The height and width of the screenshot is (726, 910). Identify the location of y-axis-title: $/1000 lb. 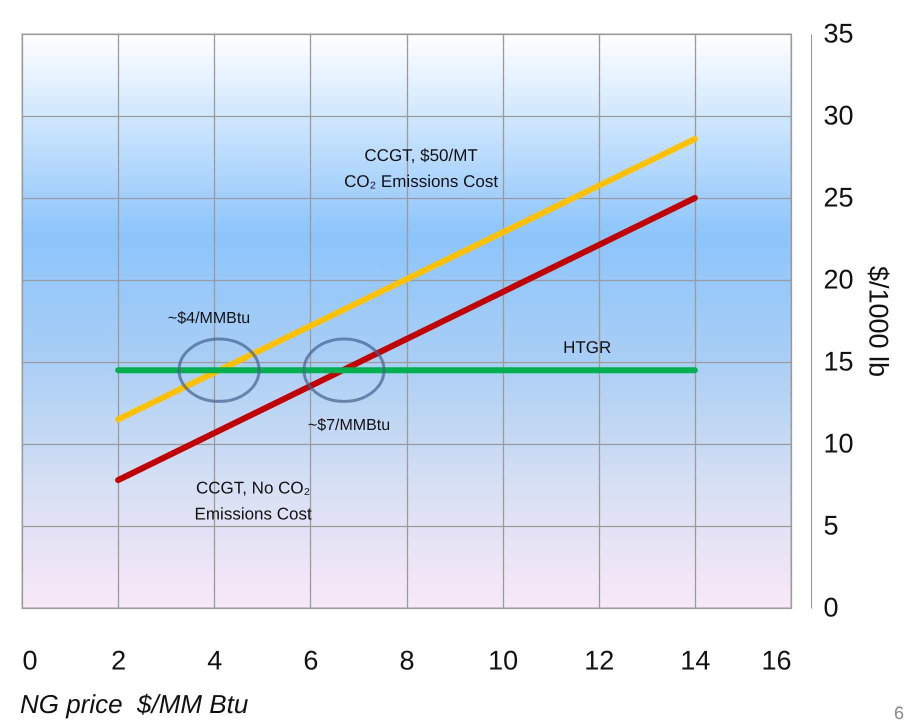
(879, 322).